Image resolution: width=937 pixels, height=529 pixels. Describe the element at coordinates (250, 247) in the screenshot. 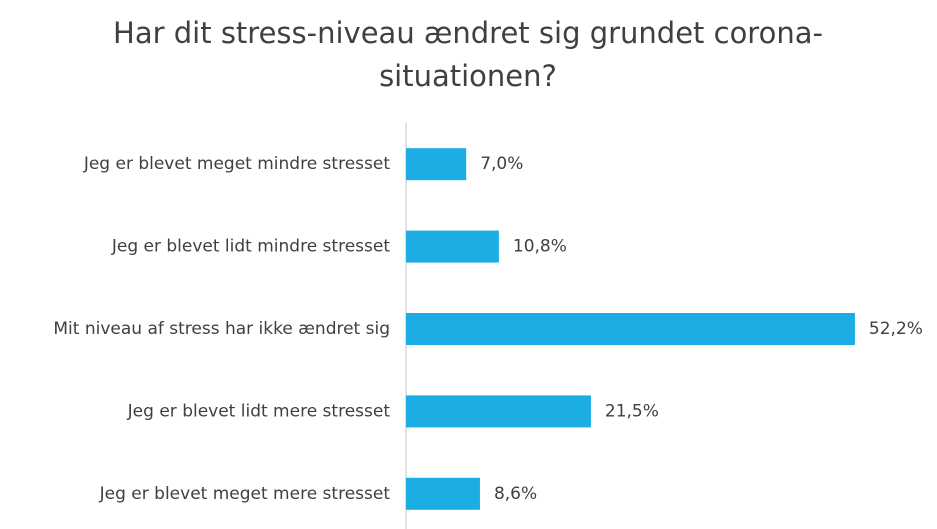

I see `category-label: Jeg er blevet lidt mindre stresset` at that location.